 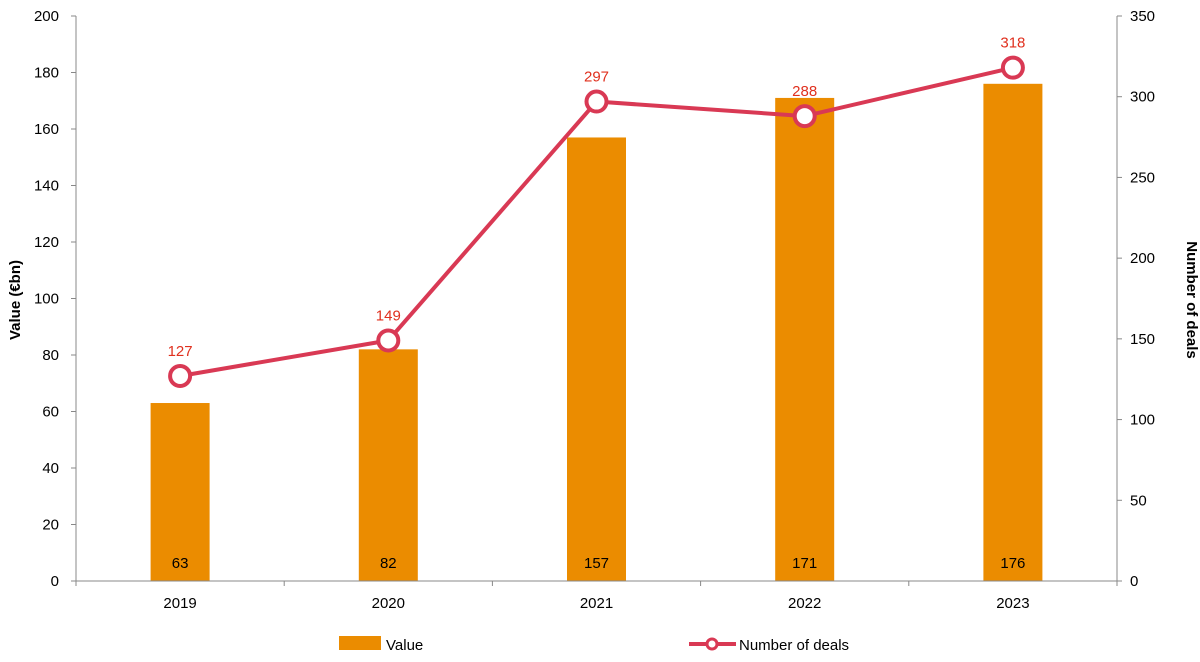 I want to click on y2-tick-label: 0, so click(x=1134, y=581).